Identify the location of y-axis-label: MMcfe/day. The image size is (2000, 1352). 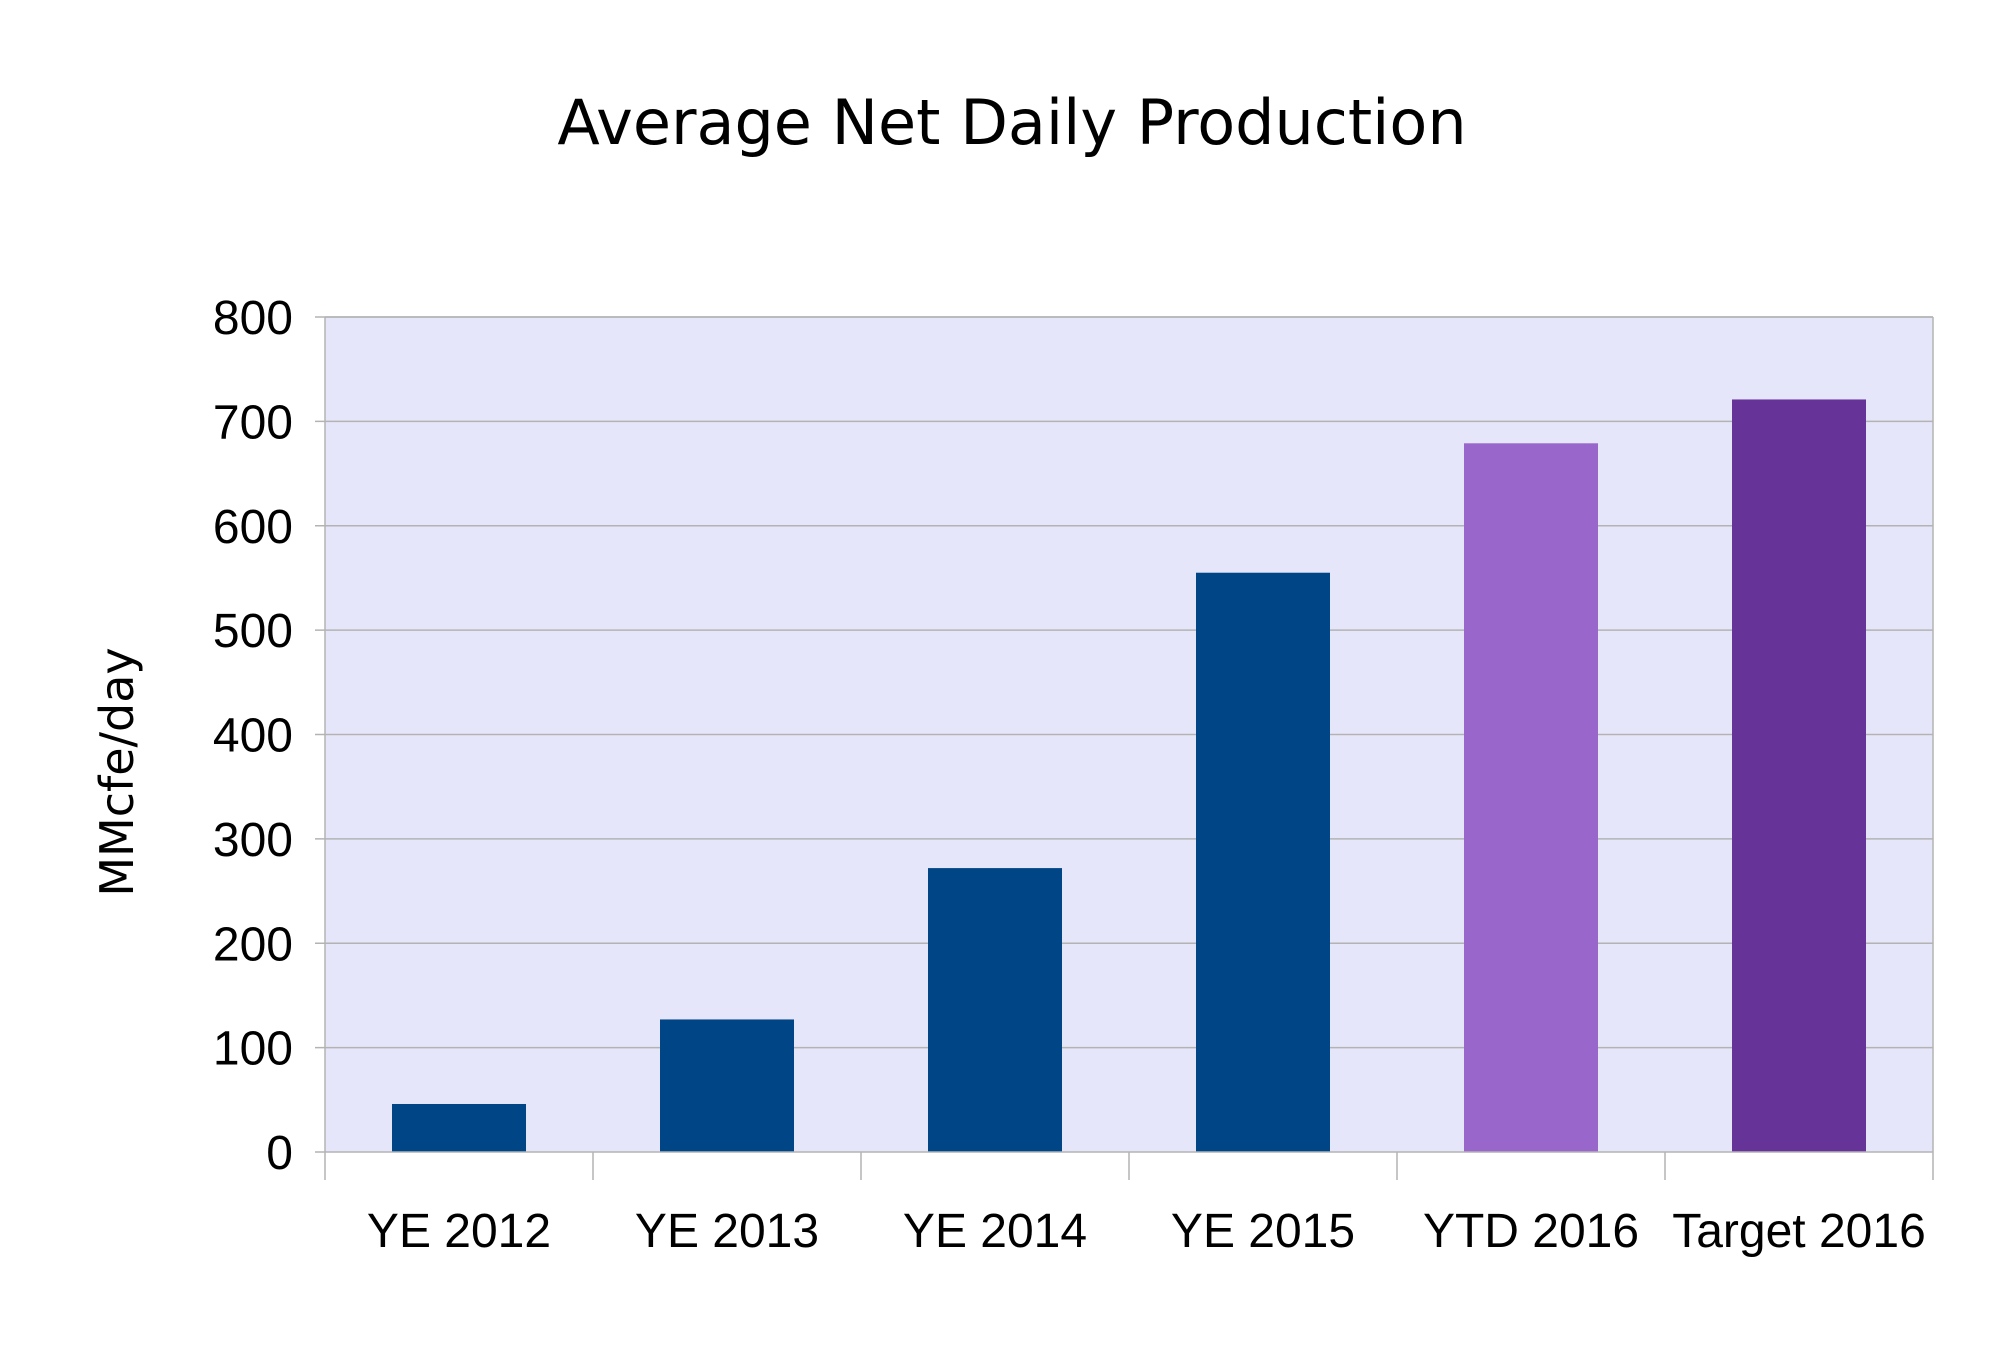
(117, 771).